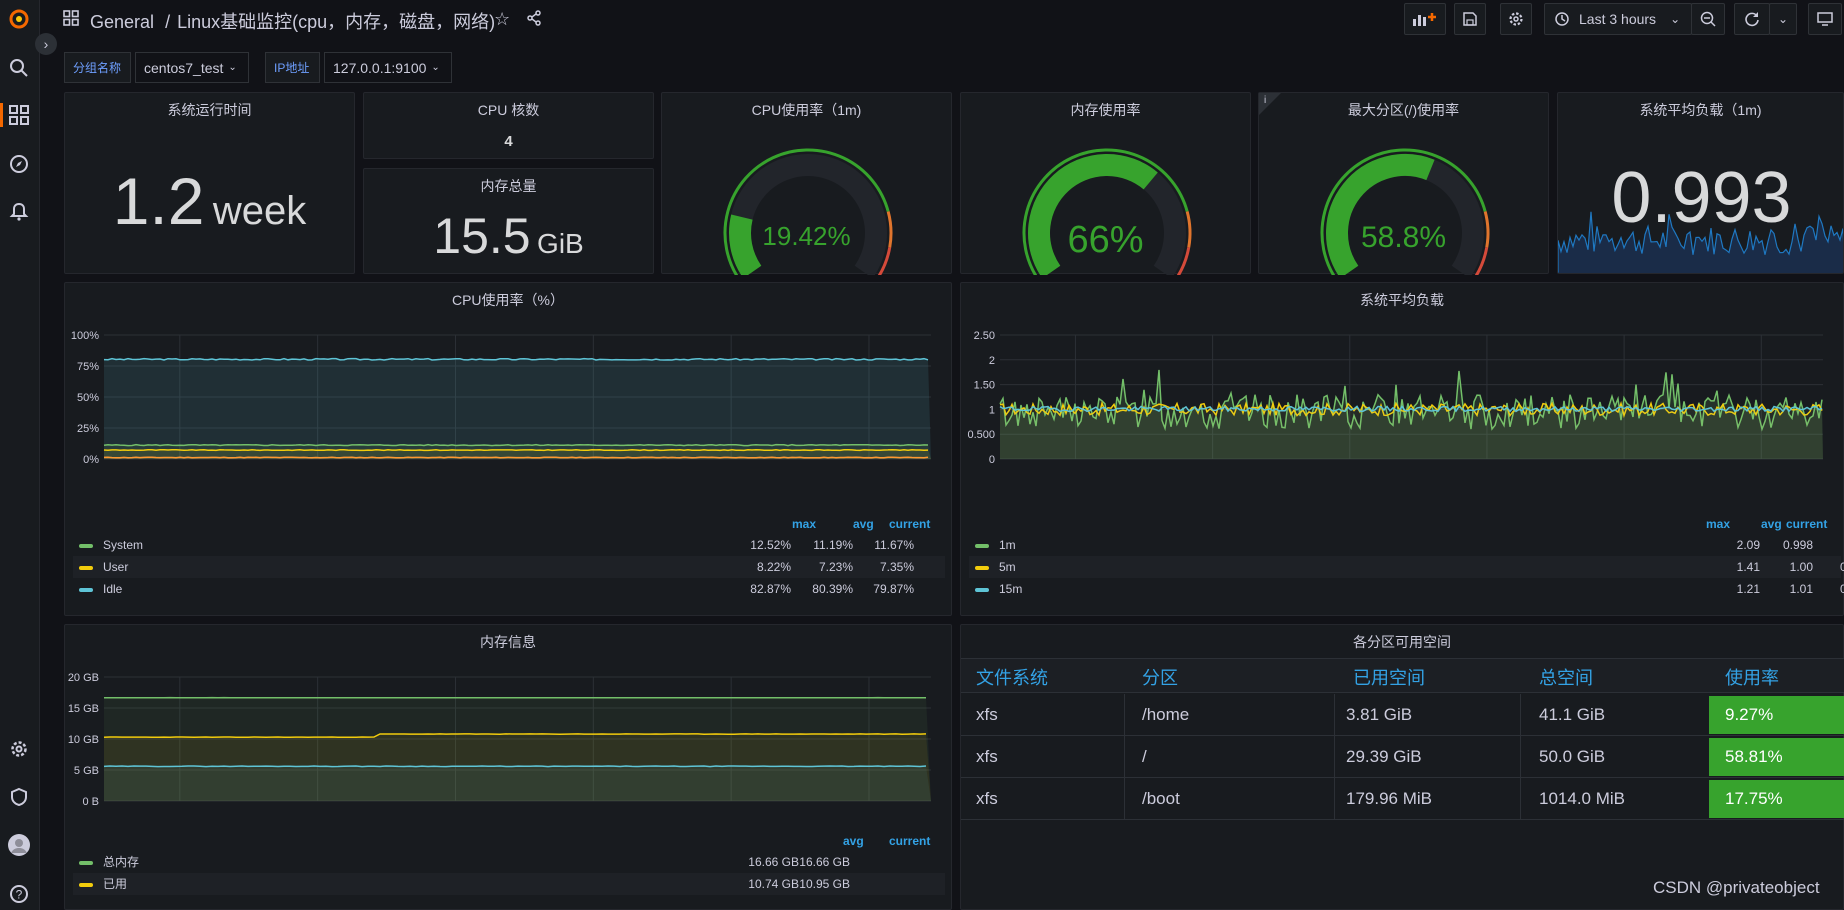 The image size is (1844, 910). Describe the element at coordinates (19, 797) in the screenshot. I see `server-admin-shield-icon` at that location.